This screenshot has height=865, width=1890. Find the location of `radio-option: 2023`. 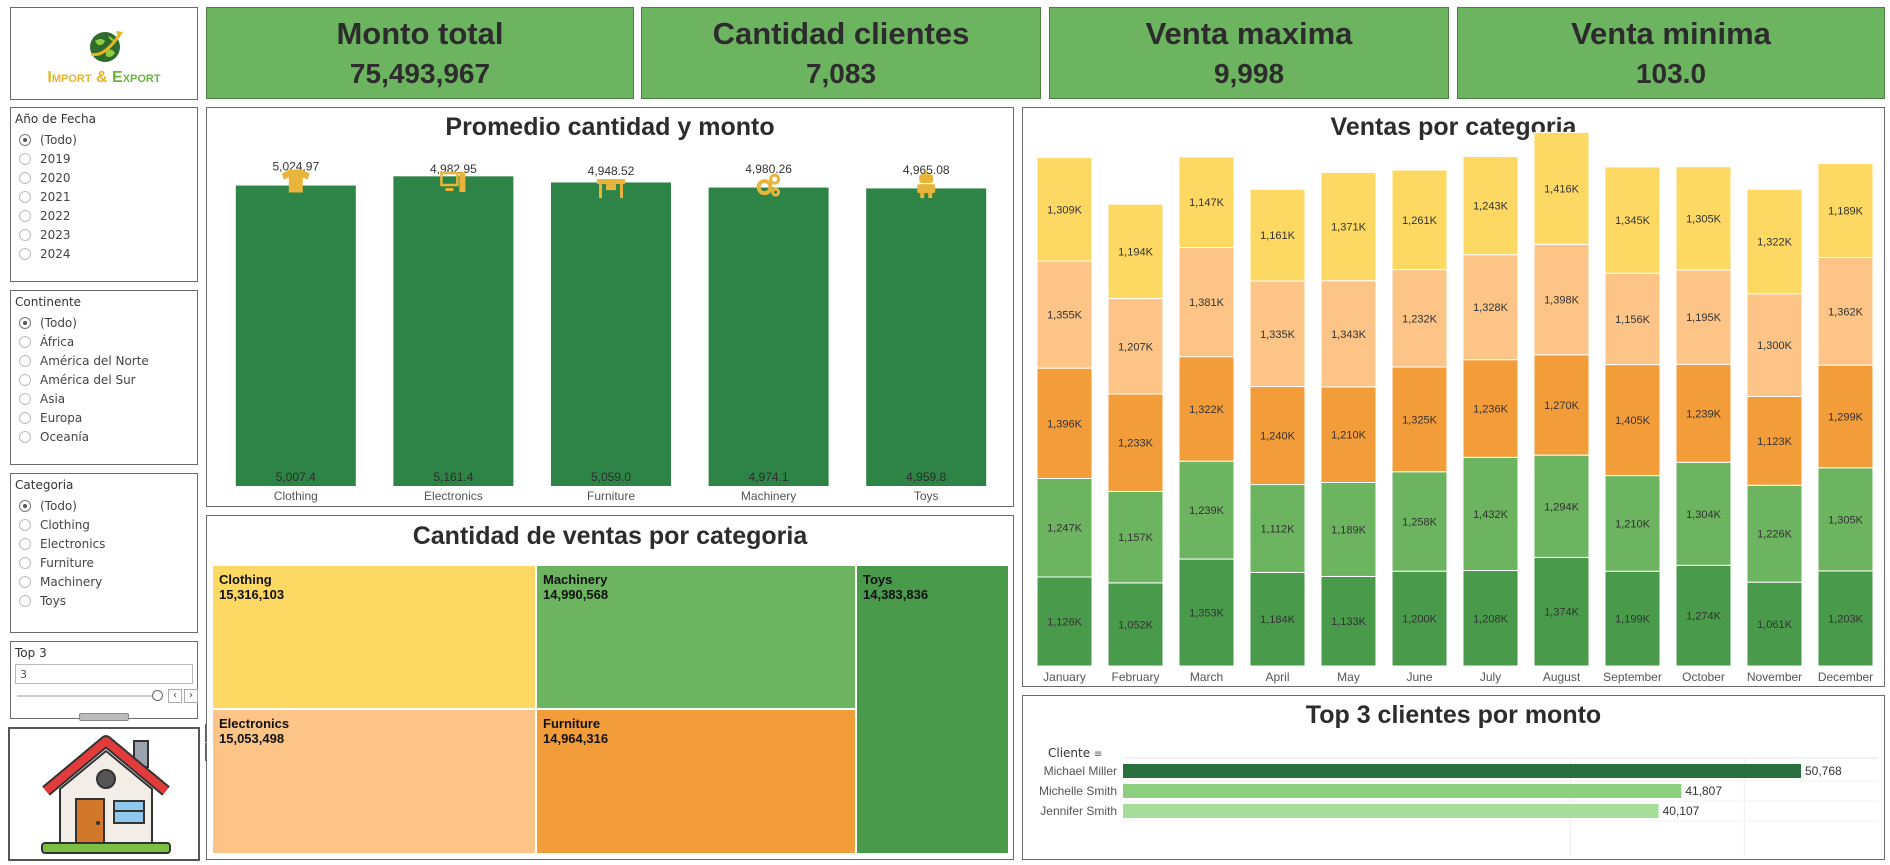

radio-option: 2023 is located at coordinates (45, 235).